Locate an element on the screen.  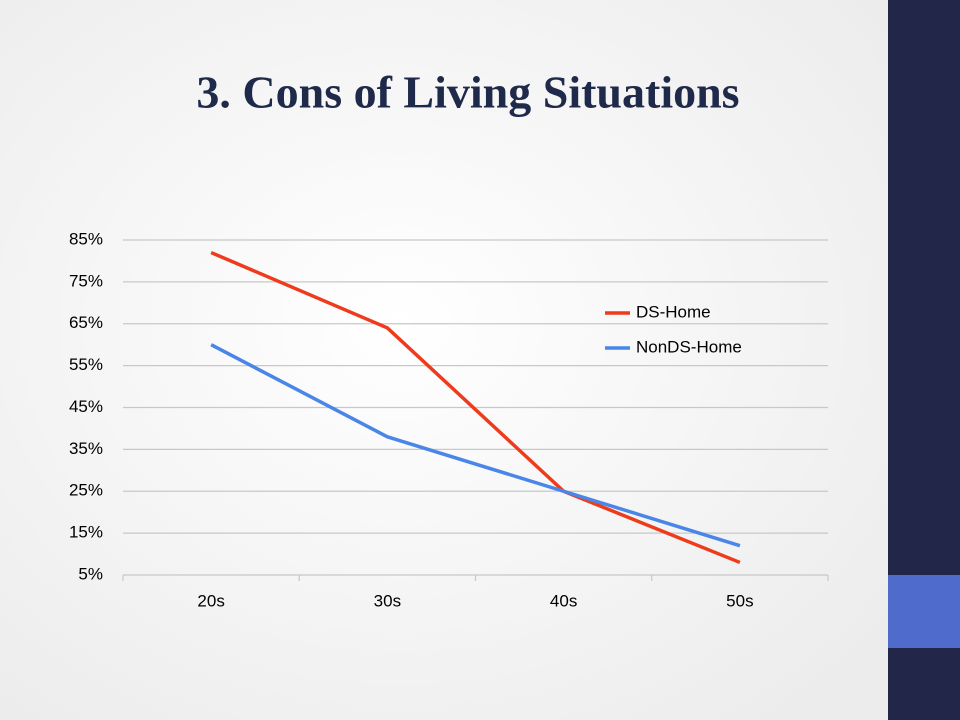
y-tick-label: 45% is located at coordinates (86, 406).